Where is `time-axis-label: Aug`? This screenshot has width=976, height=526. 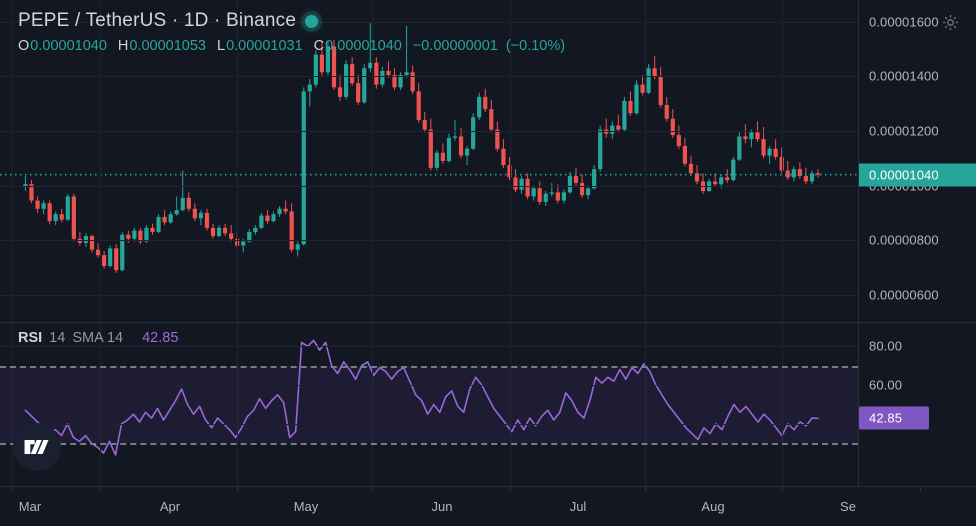 time-axis-label: Aug is located at coordinates (713, 506).